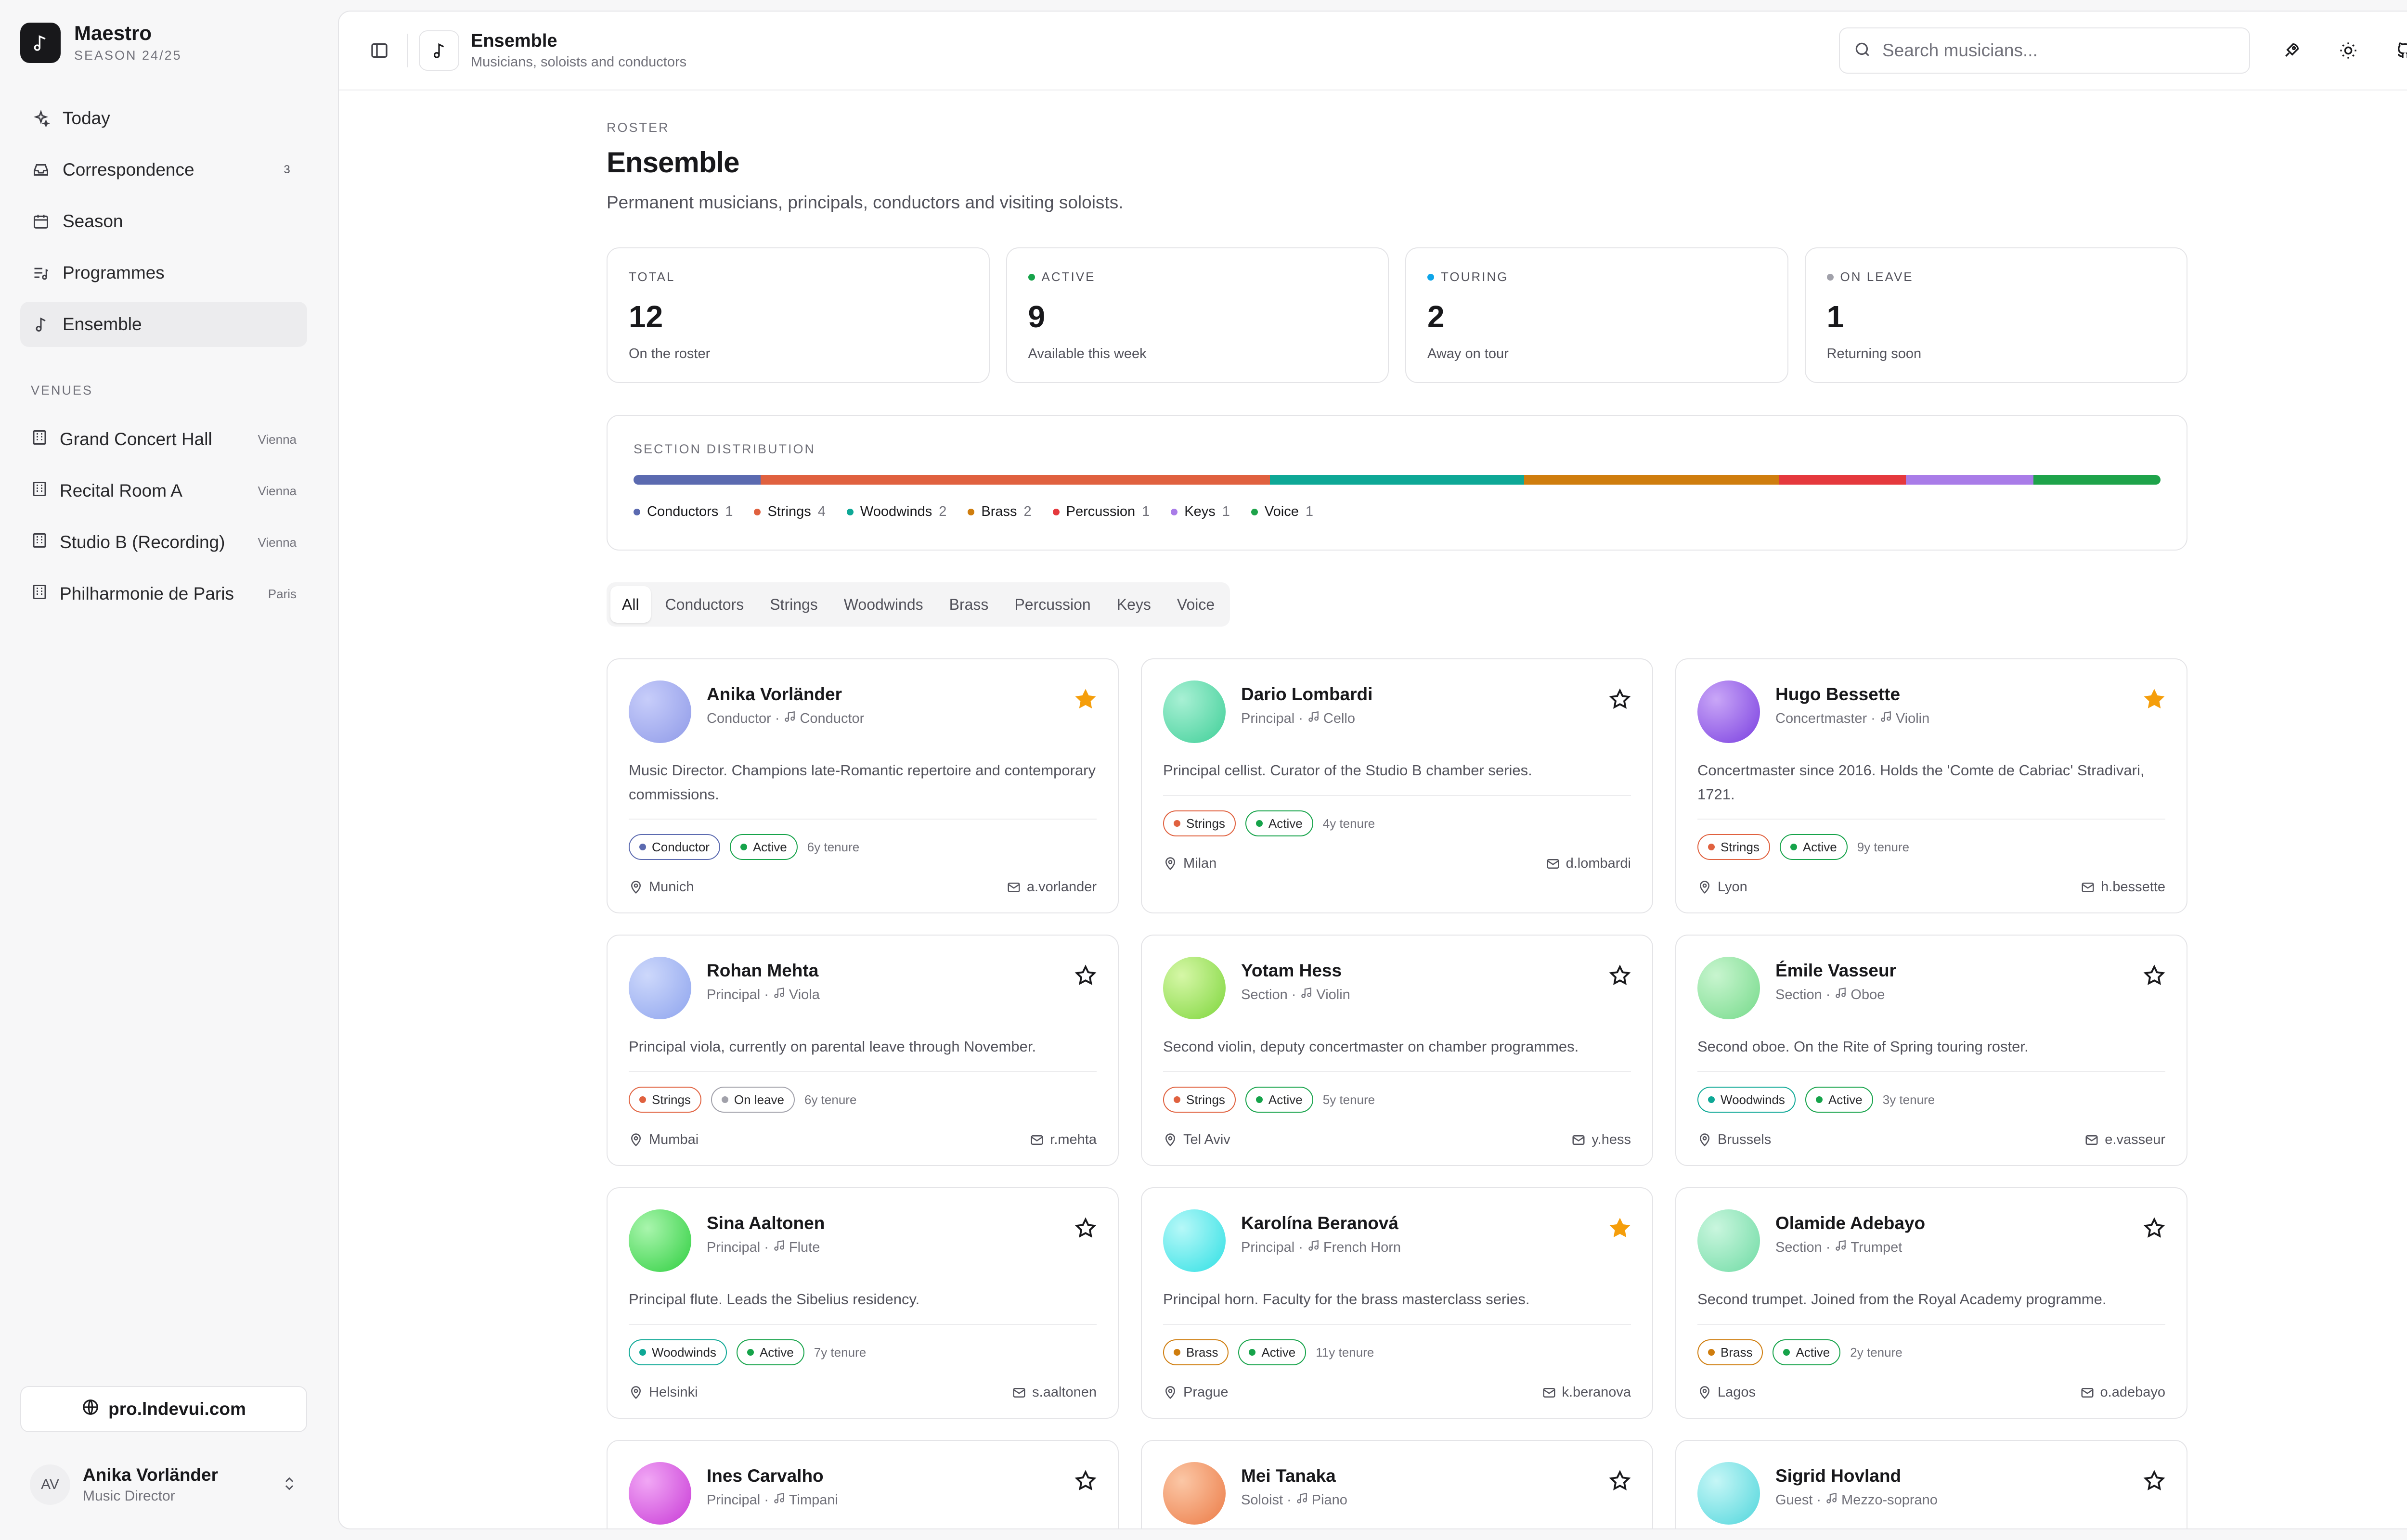  I want to click on email-handle: a.vorlander, so click(1052, 887).